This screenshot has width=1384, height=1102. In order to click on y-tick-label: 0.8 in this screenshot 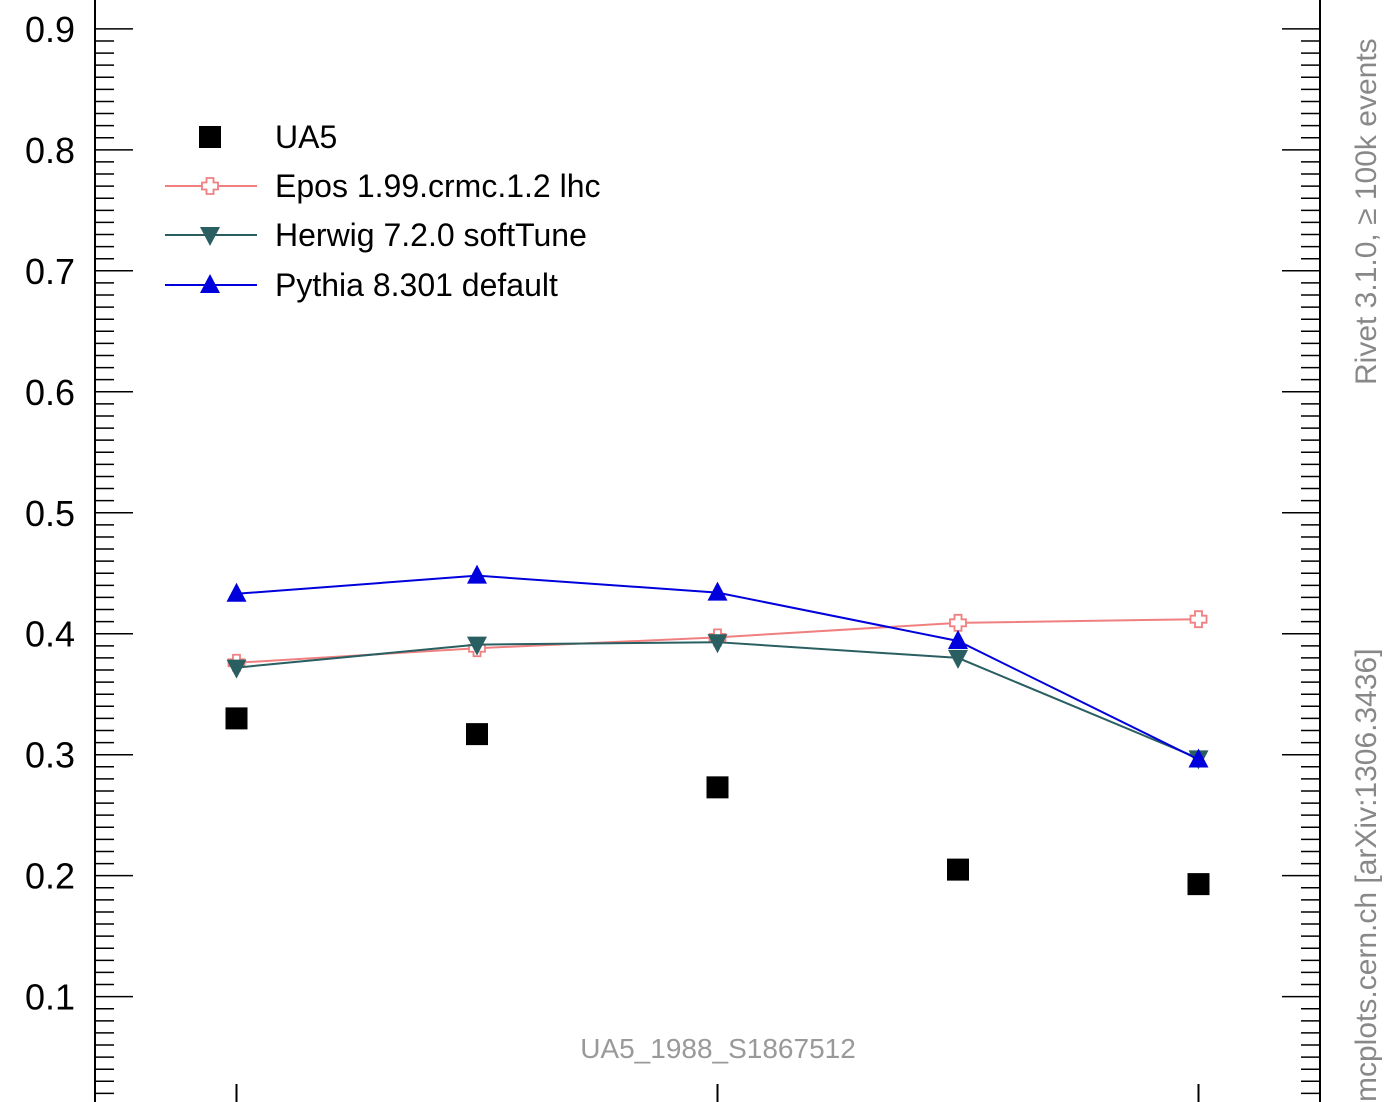, I will do `click(50, 150)`.